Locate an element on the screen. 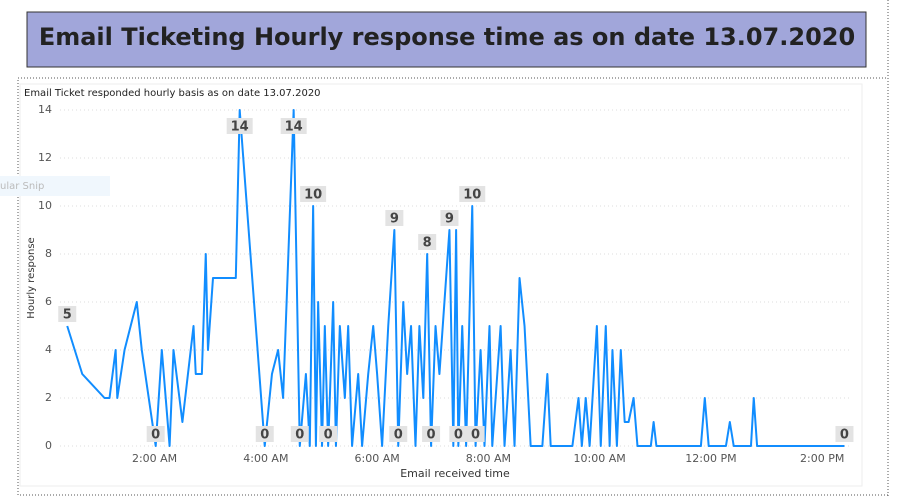  y-tick-label: 6 is located at coordinates (48, 301).